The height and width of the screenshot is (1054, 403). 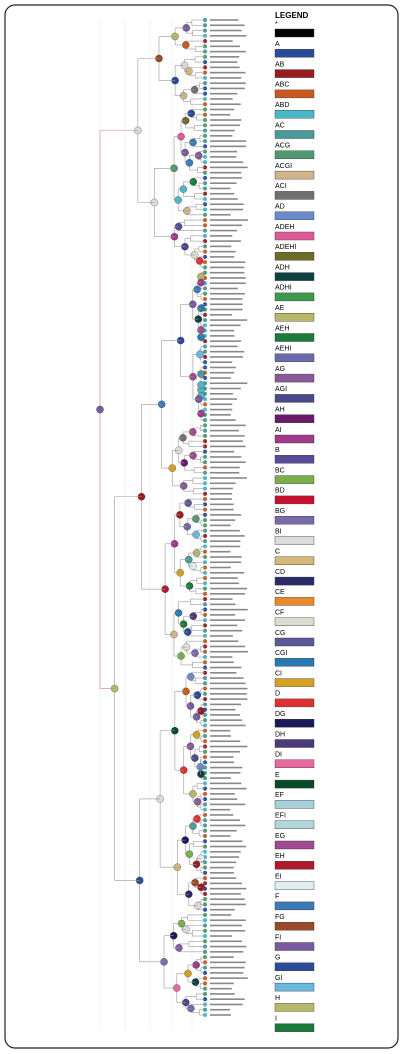 What do you see at coordinates (280, 410) in the screenshot?
I see `legend-label: AH` at bounding box center [280, 410].